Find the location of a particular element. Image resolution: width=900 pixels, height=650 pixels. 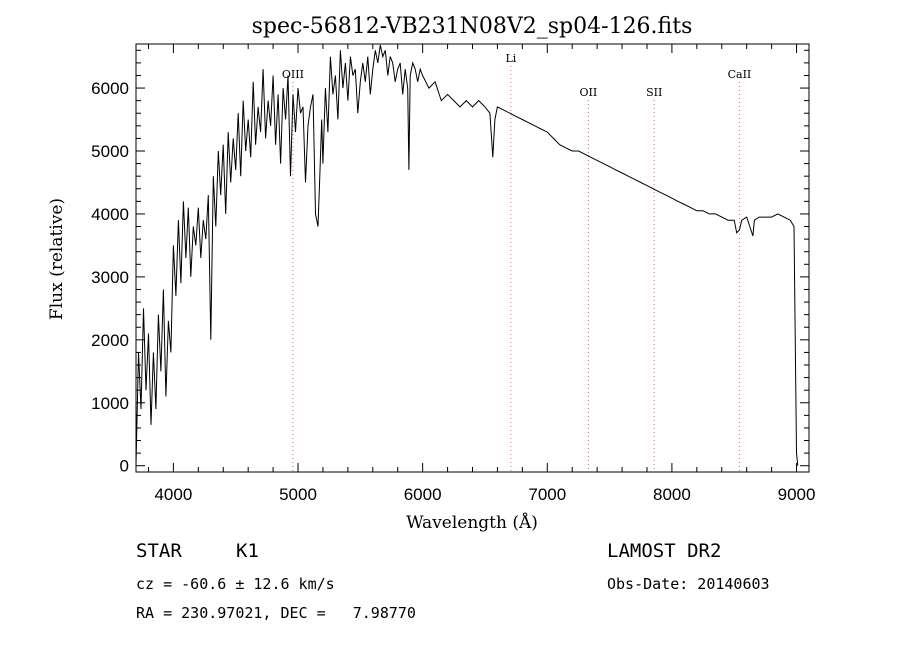

x-tick-label: 7000 is located at coordinates (547, 494).